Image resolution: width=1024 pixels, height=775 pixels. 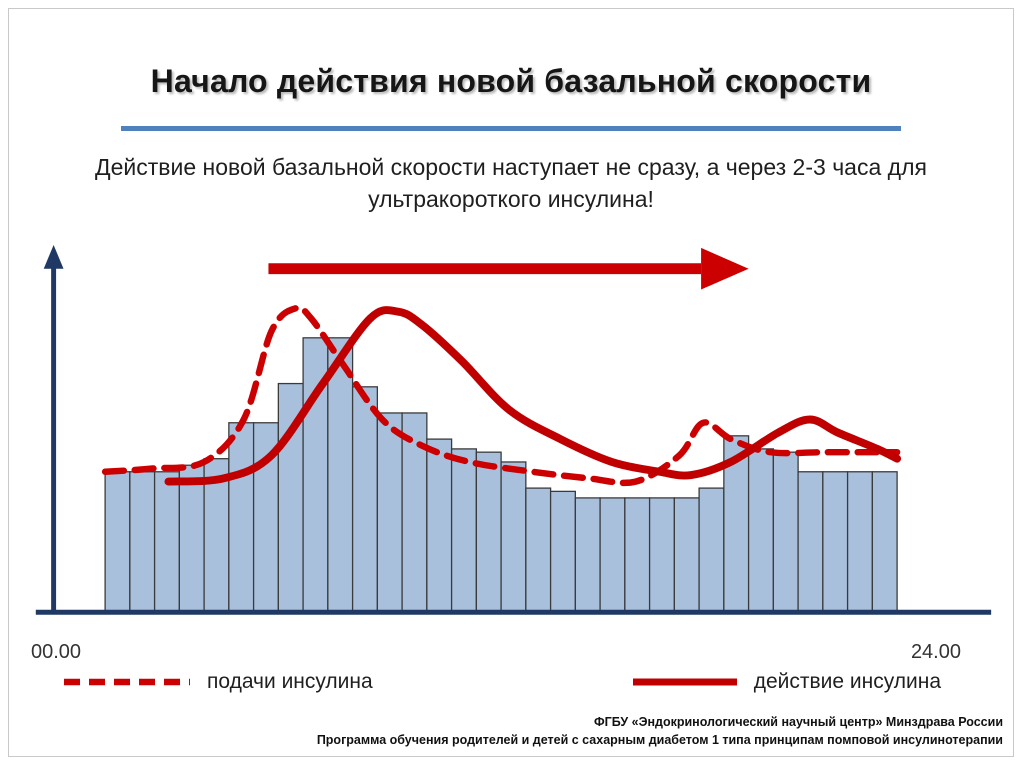 I want to click on x-axis-start-label: 00.00, so click(x=56, y=652).